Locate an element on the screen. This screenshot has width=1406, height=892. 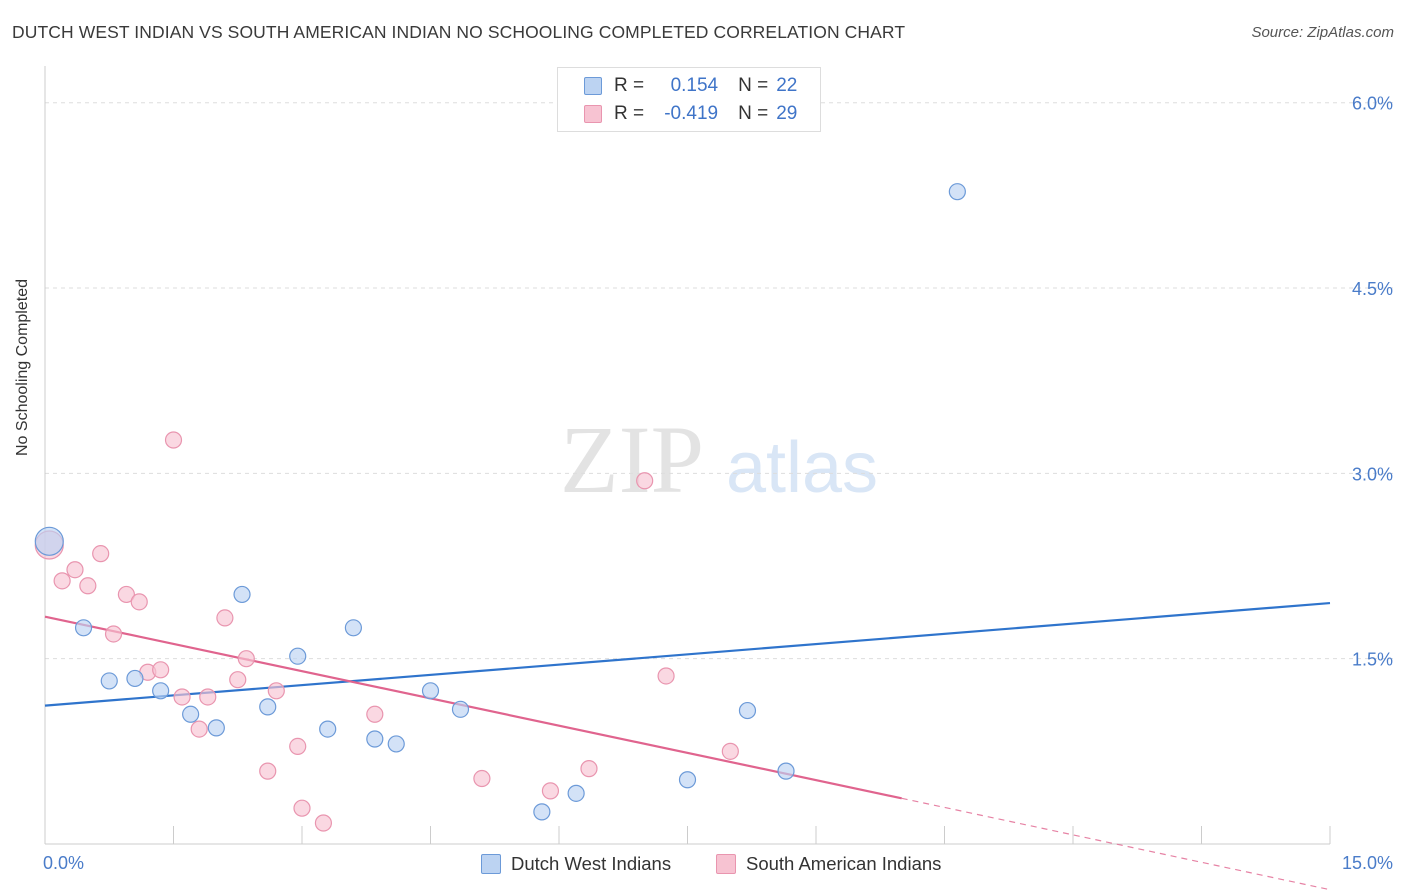
correlation-legend: R = 0.154 N = 22 R = -0.419 N = 29 is located at coordinates (689, 99).